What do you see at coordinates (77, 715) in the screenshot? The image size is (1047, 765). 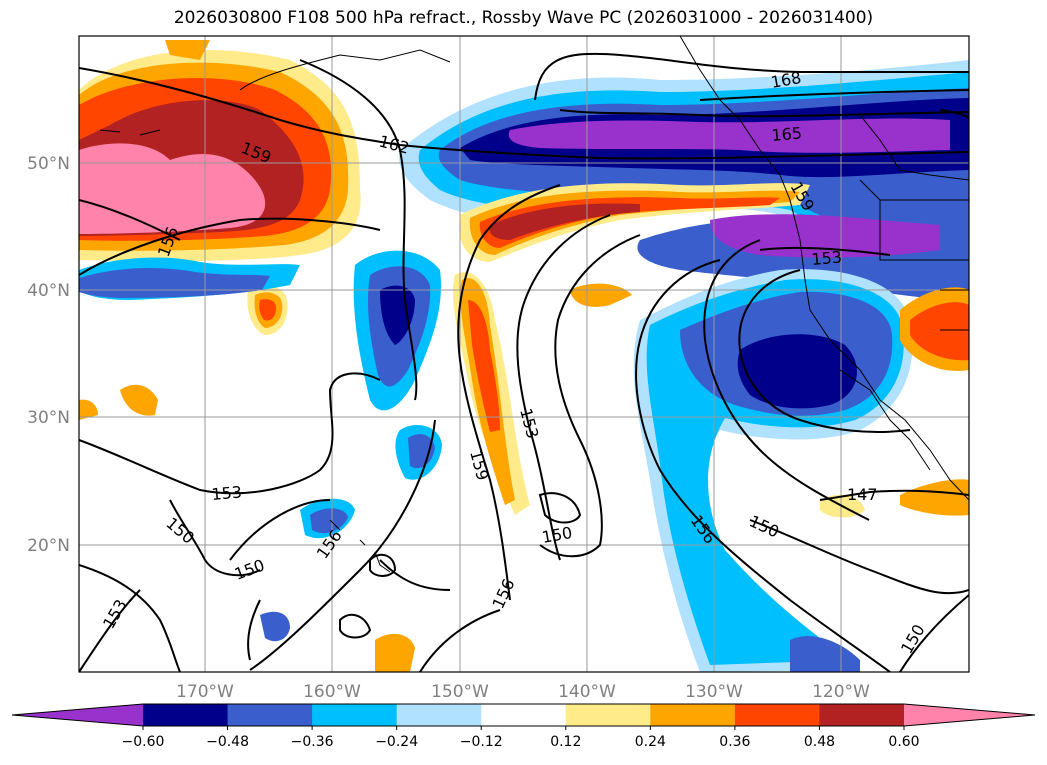 I see `colorbar-extend-low` at bounding box center [77, 715].